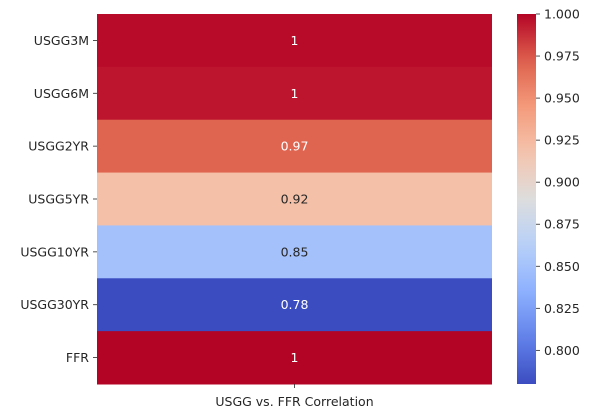 Image resolution: width=595 pixels, height=418 pixels. I want to click on colorbar-tick-label: 0.975, so click(562, 56).